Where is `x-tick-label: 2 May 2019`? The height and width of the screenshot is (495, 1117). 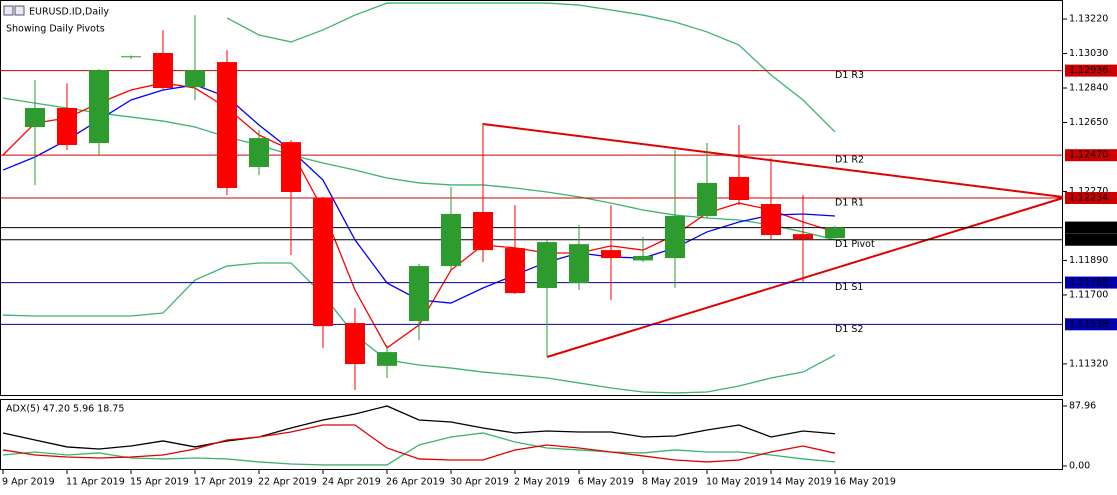
x-tick-label: 2 May 2019 is located at coordinates (542, 482).